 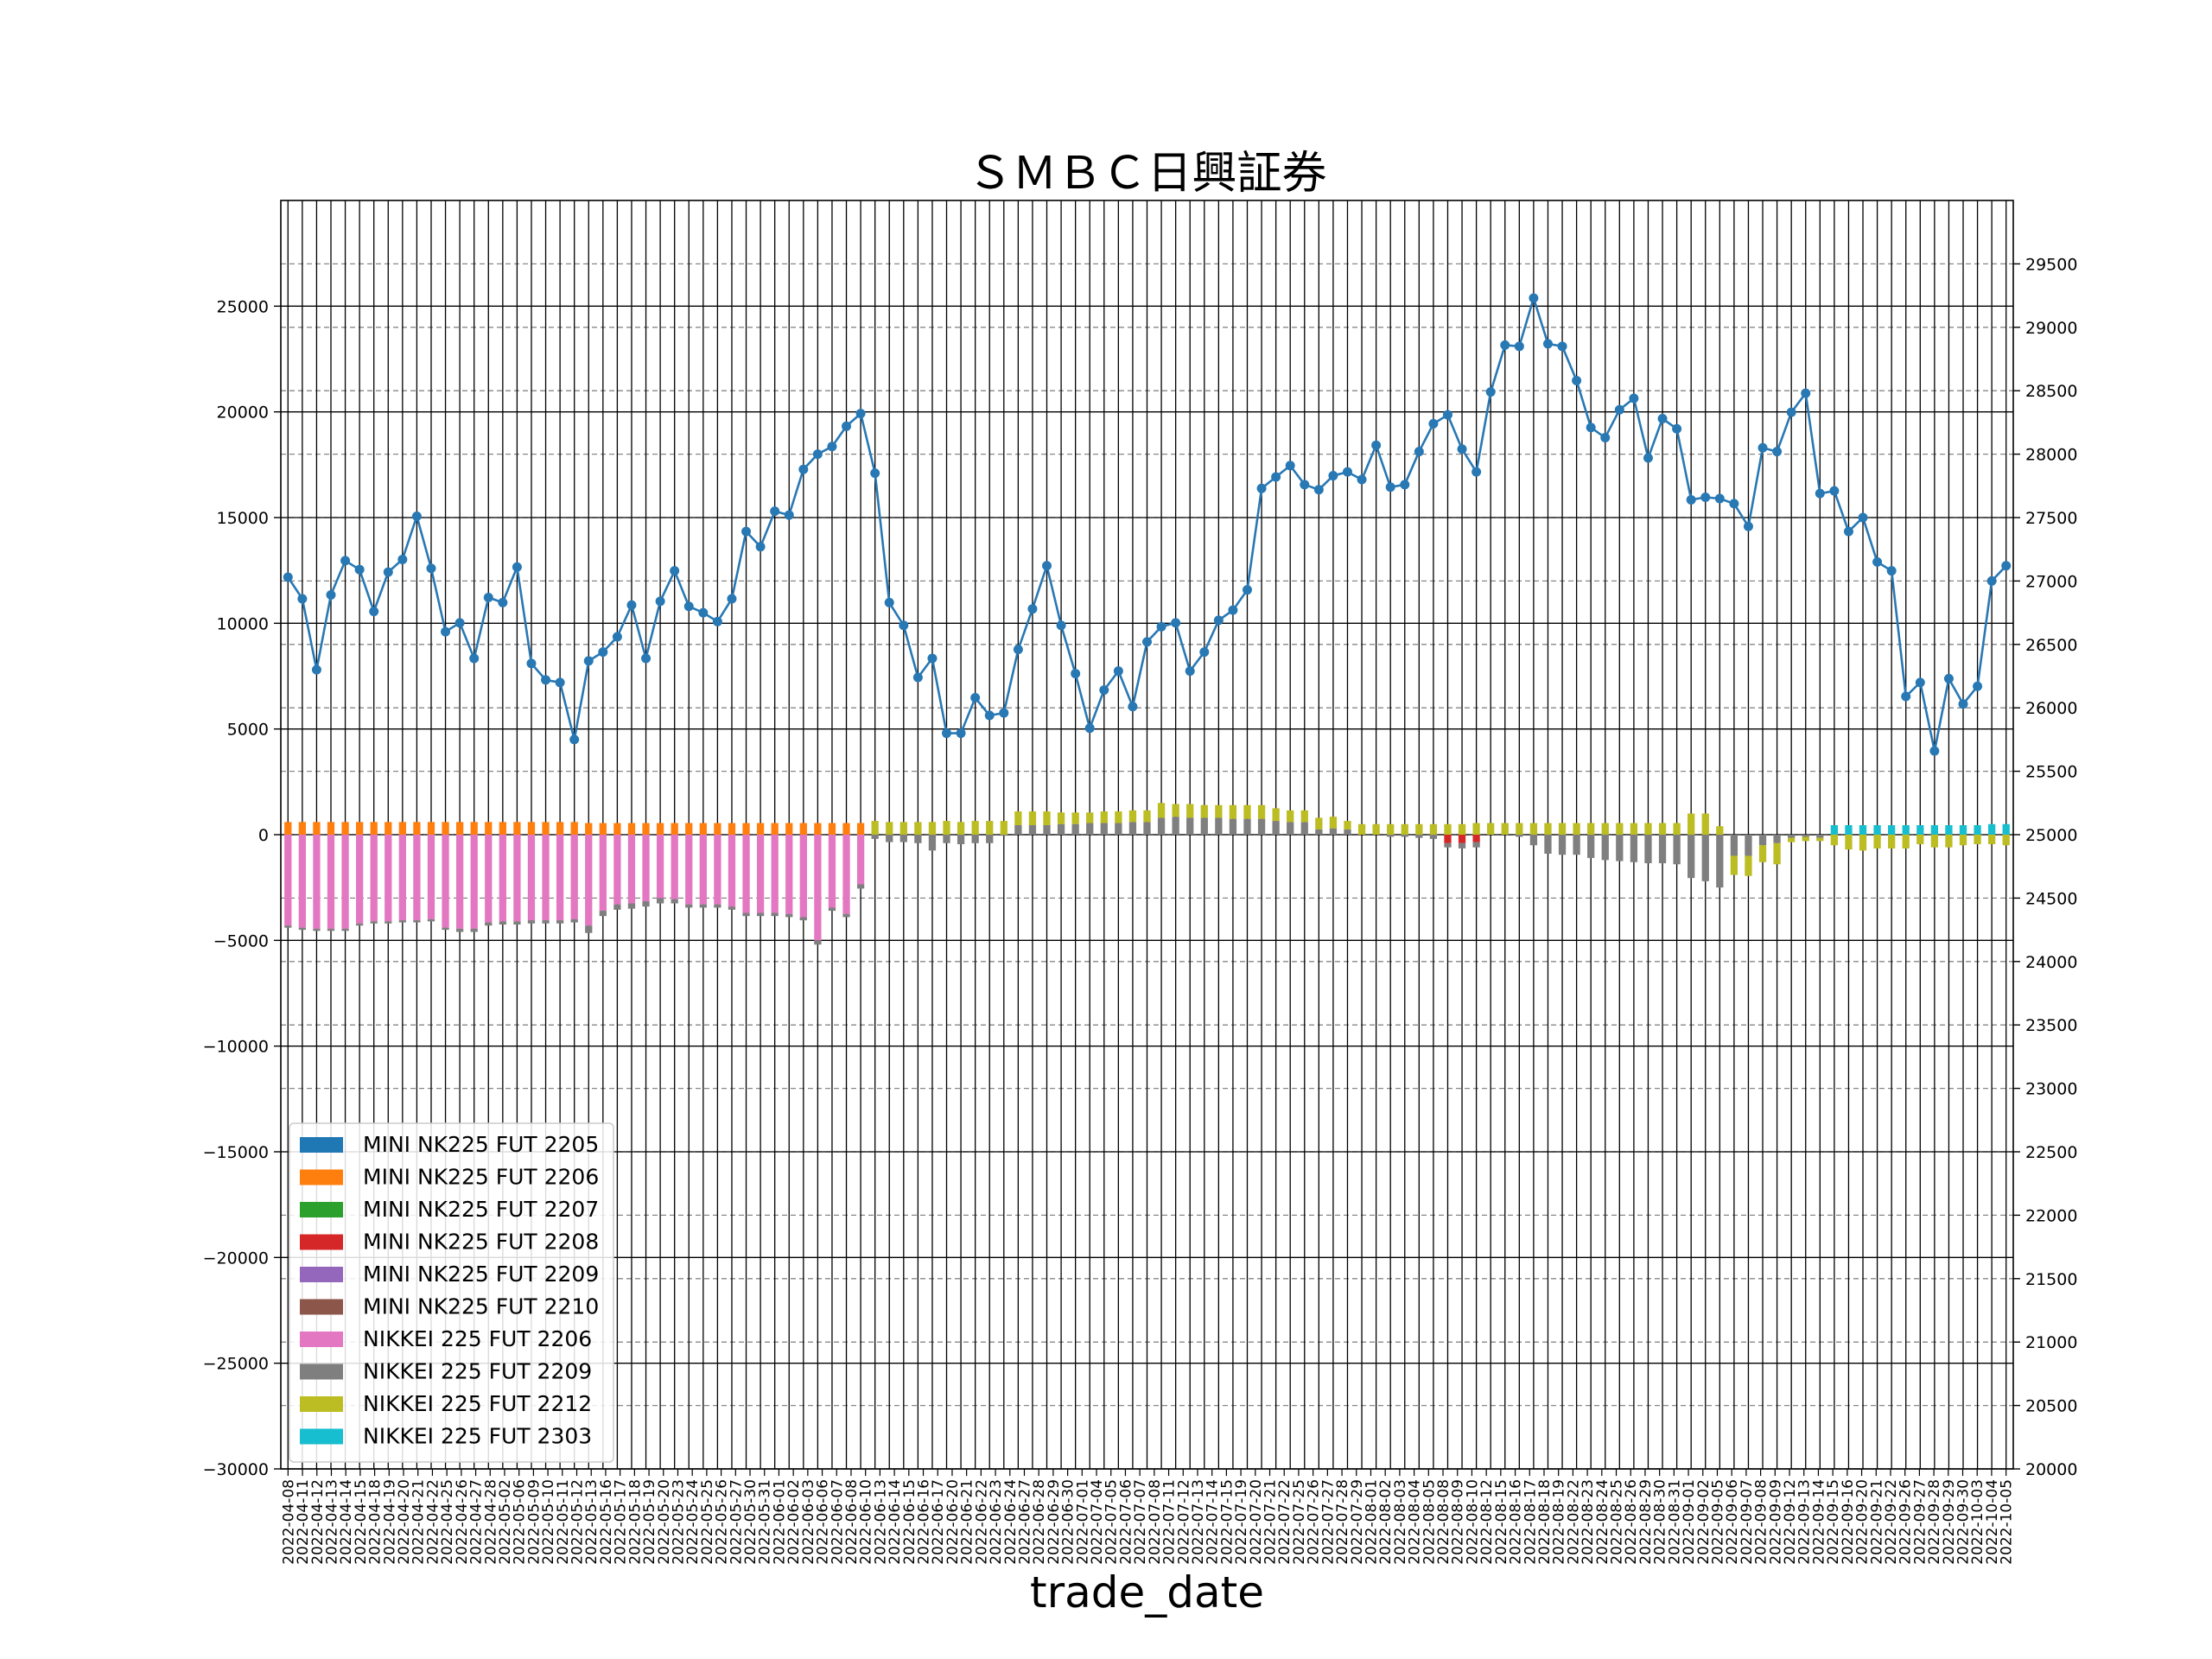 I want to click on x-tick-label: 2022-05-06, so click(x=520, y=1522).